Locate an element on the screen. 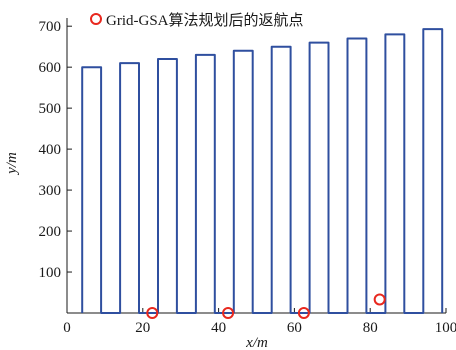  y-axis-label: y/m is located at coordinates (12, 164).